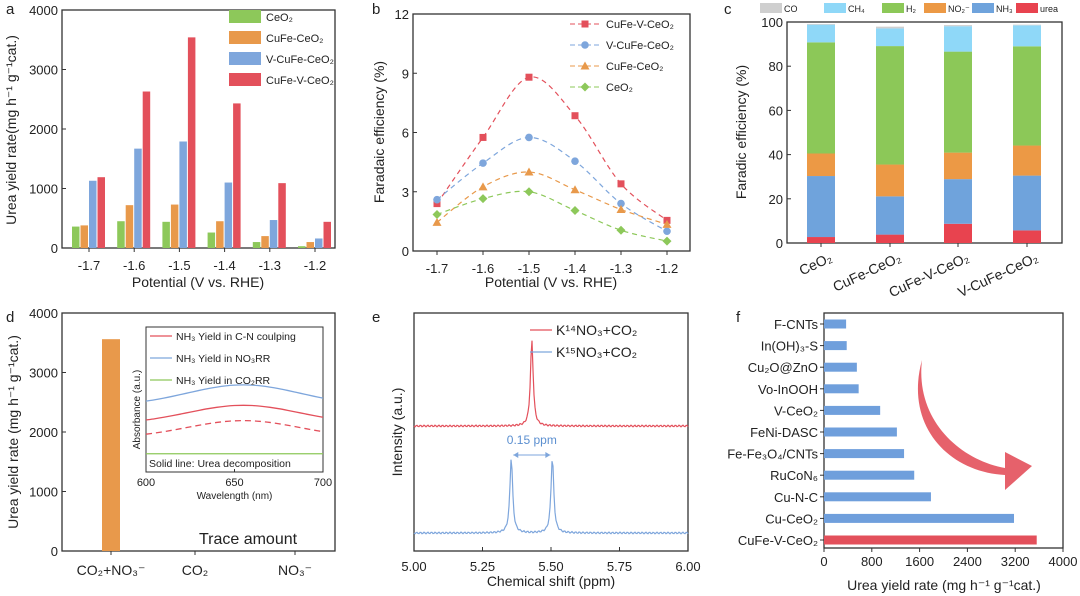  I want to click on y-tick-label: Cu₂O@ZnO, so click(783, 367).